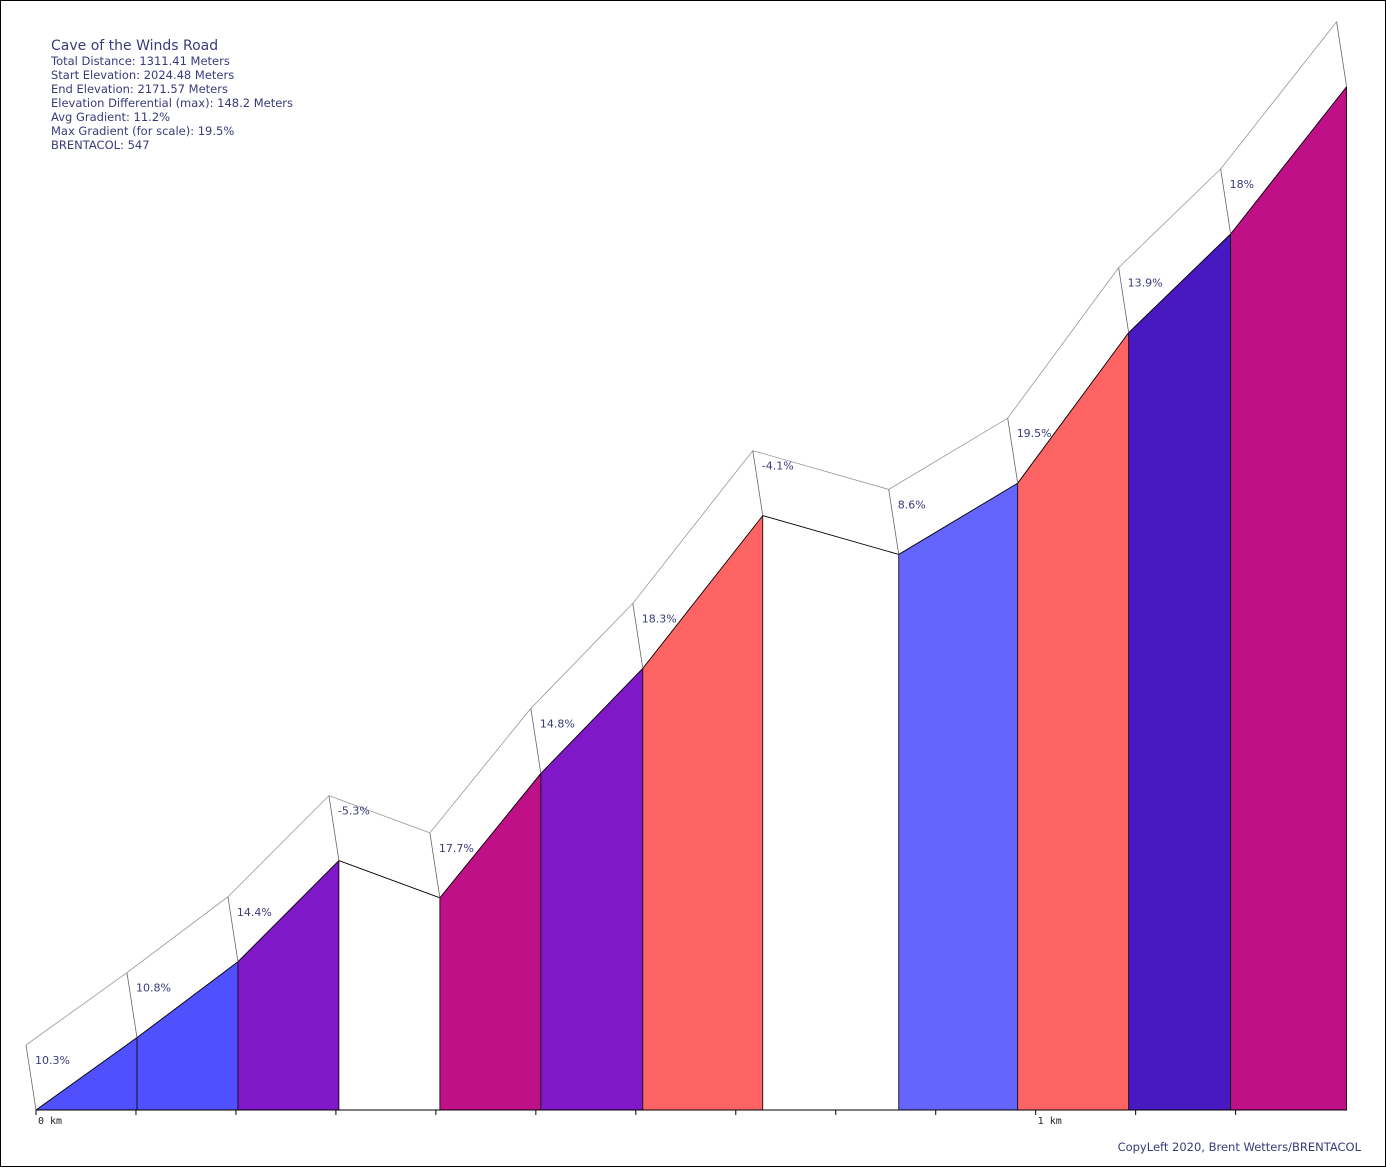 The image size is (1386, 1168). I want to click on gradient-label: 10.3%, so click(52, 1060).